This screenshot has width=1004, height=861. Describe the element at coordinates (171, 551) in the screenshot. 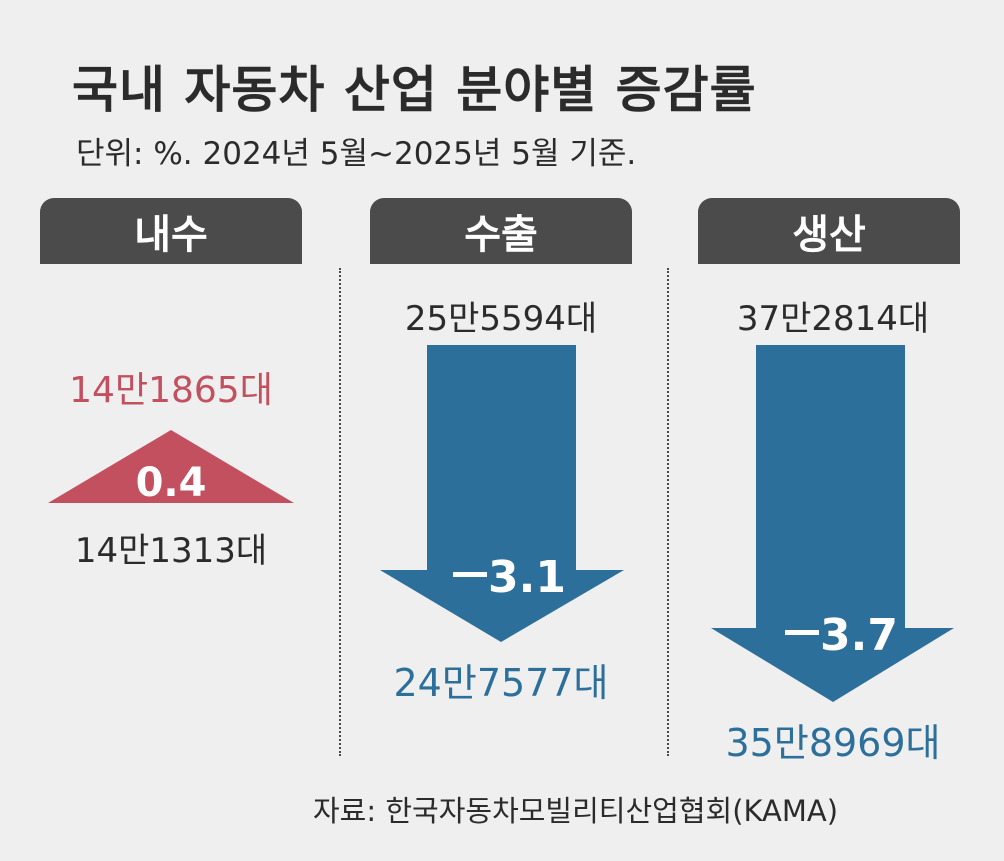

I see `before-value-label: 14만1313대` at that location.